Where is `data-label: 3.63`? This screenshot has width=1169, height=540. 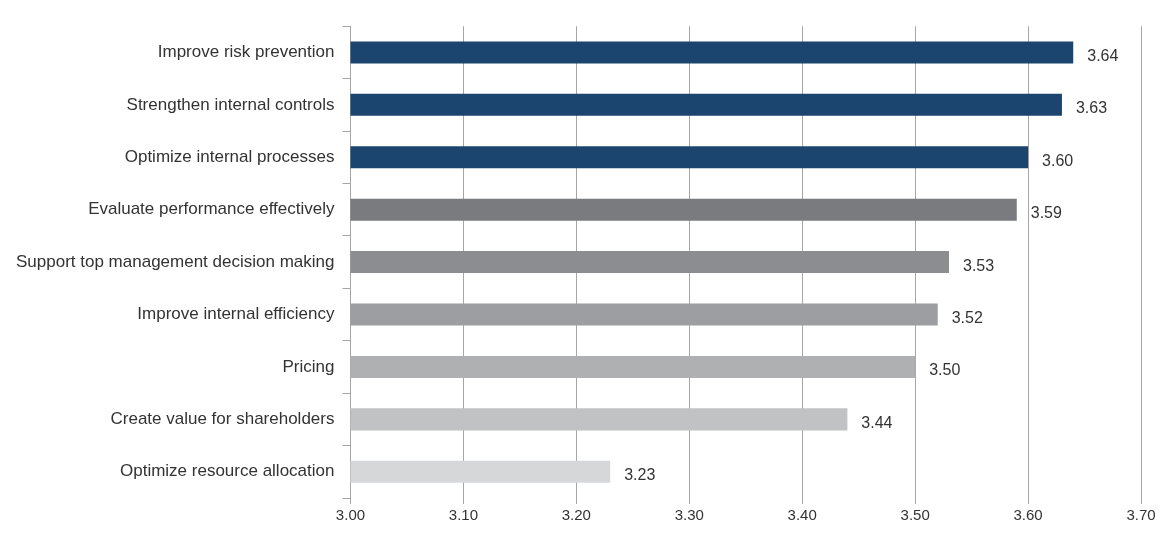 data-label: 3.63 is located at coordinates (1091, 108).